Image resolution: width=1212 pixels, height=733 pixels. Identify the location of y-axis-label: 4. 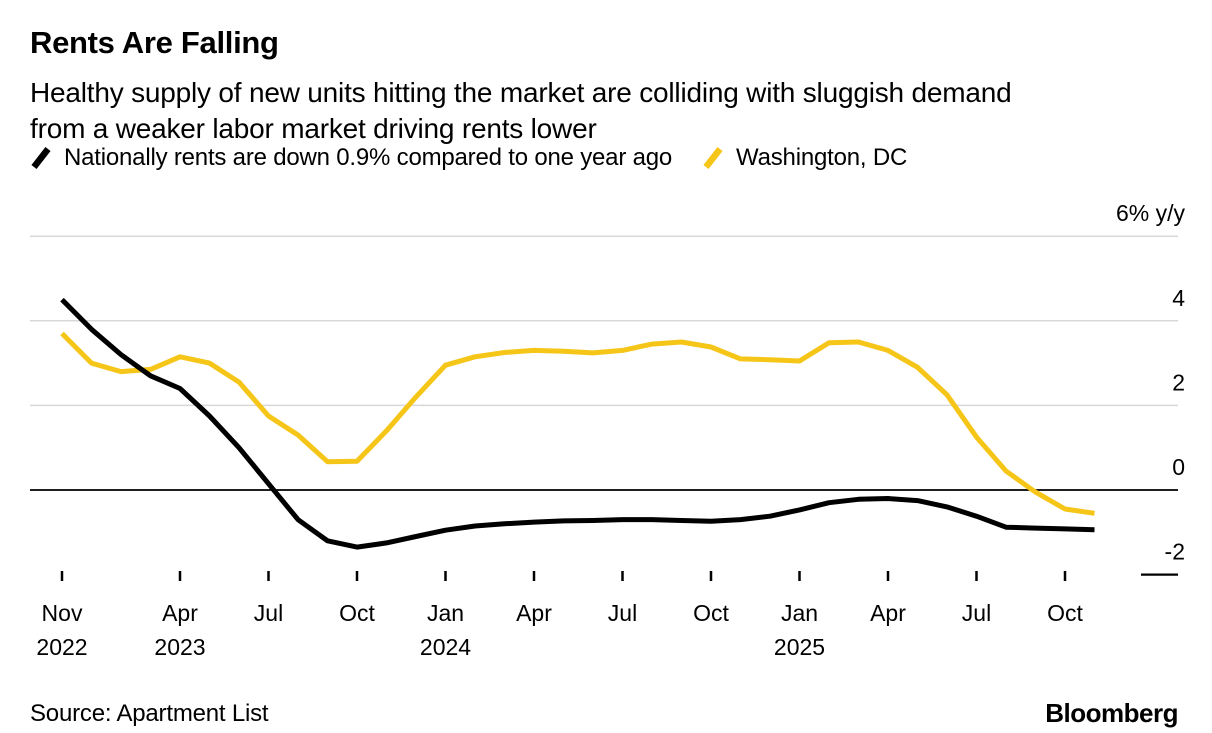
(1178, 298).